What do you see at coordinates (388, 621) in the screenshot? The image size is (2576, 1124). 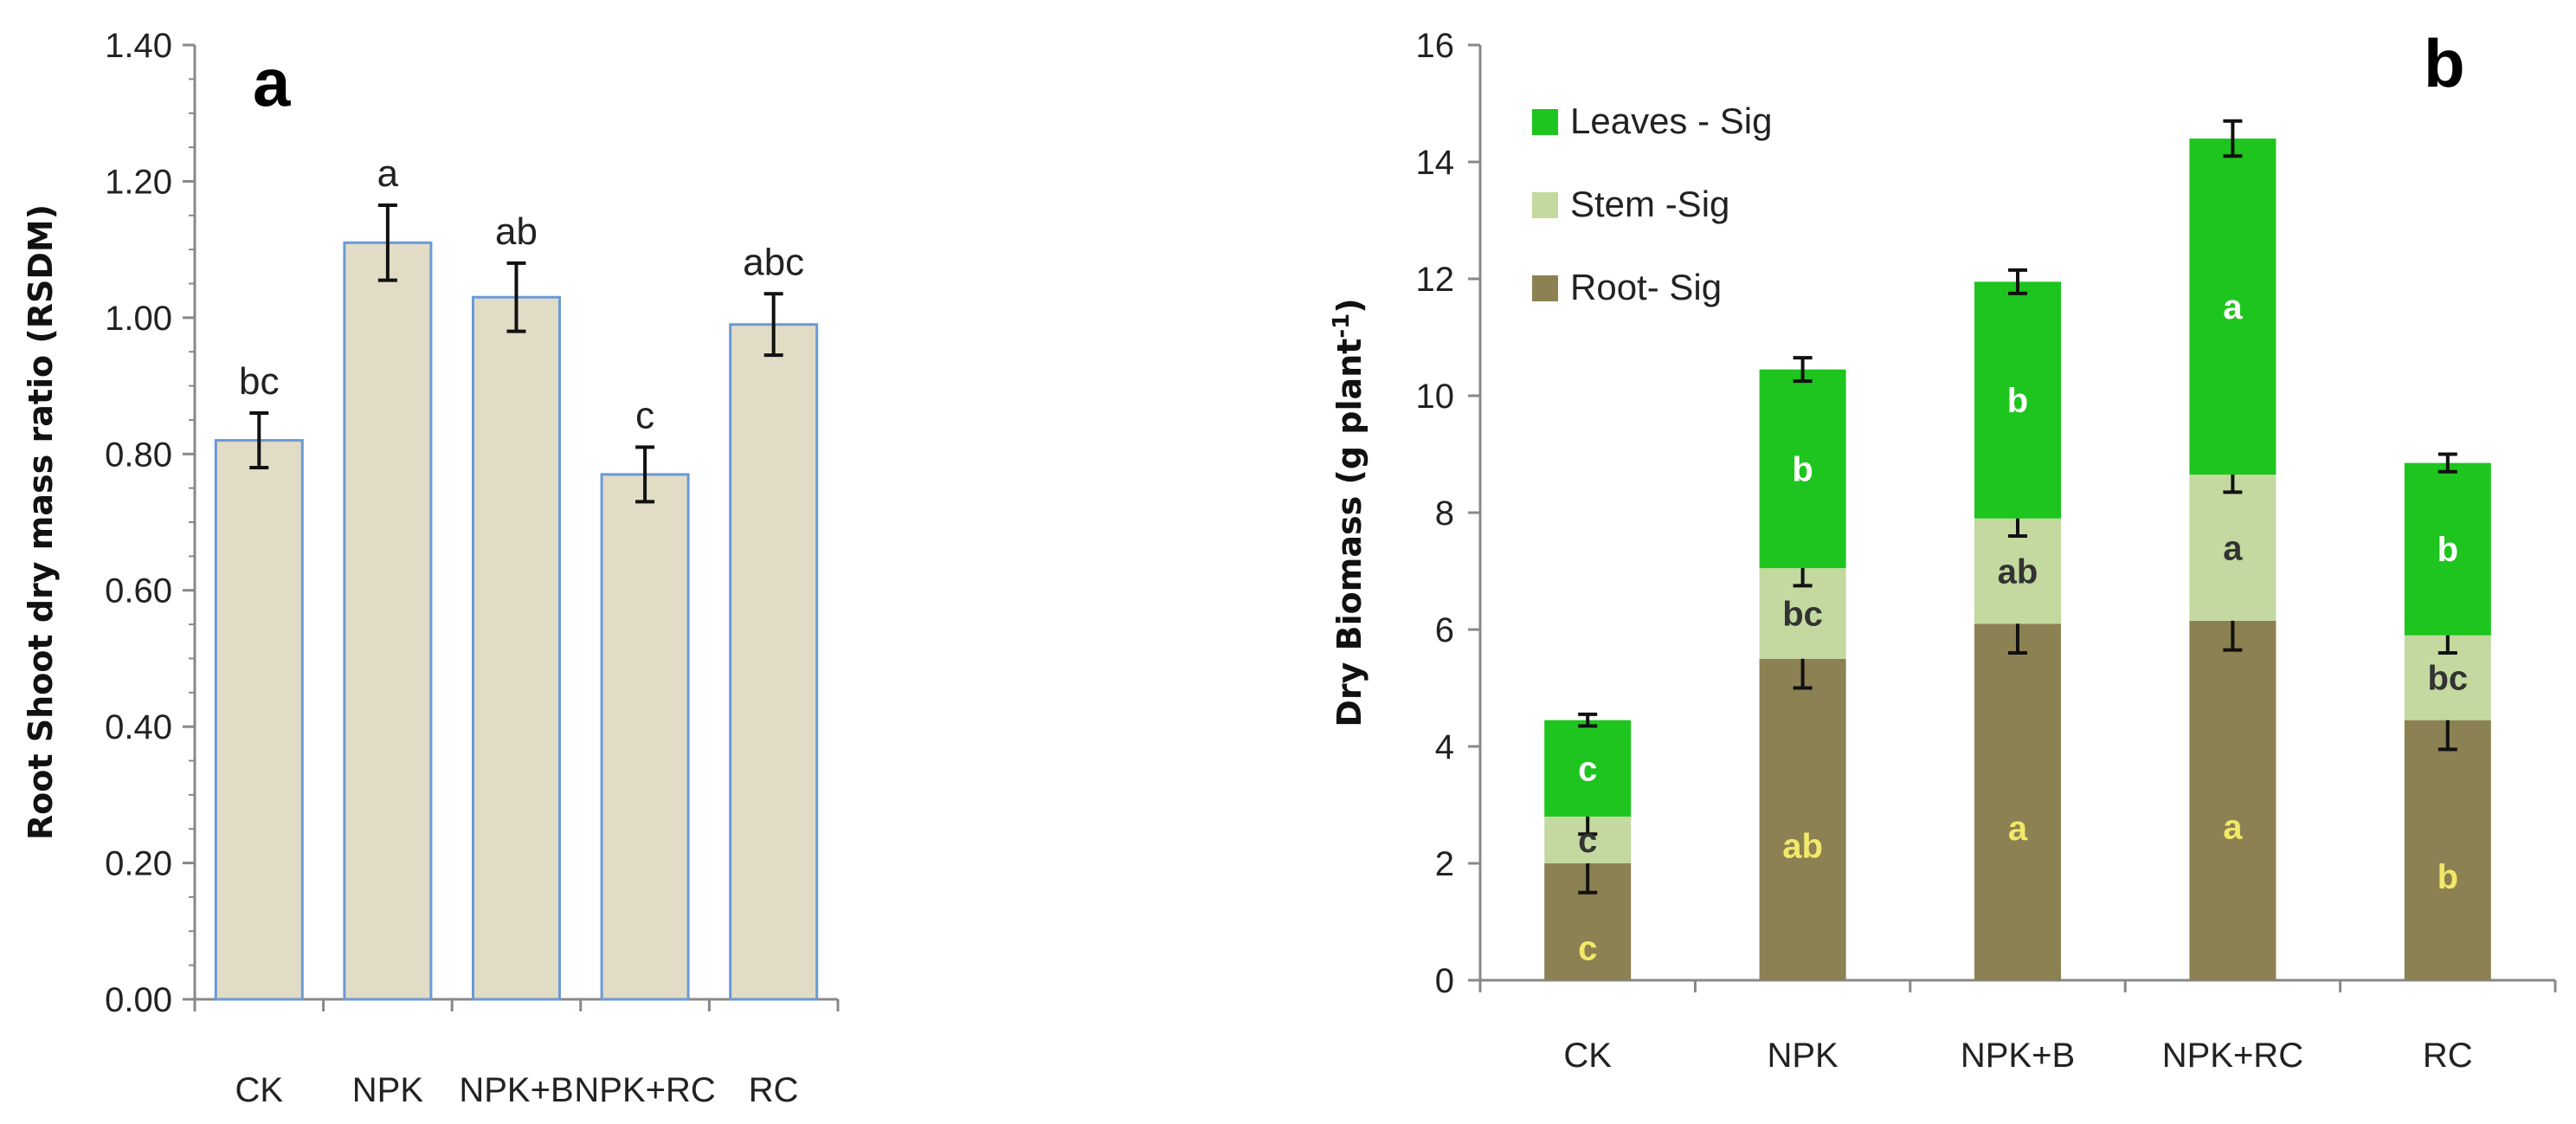 I see `bar-NPK` at bounding box center [388, 621].